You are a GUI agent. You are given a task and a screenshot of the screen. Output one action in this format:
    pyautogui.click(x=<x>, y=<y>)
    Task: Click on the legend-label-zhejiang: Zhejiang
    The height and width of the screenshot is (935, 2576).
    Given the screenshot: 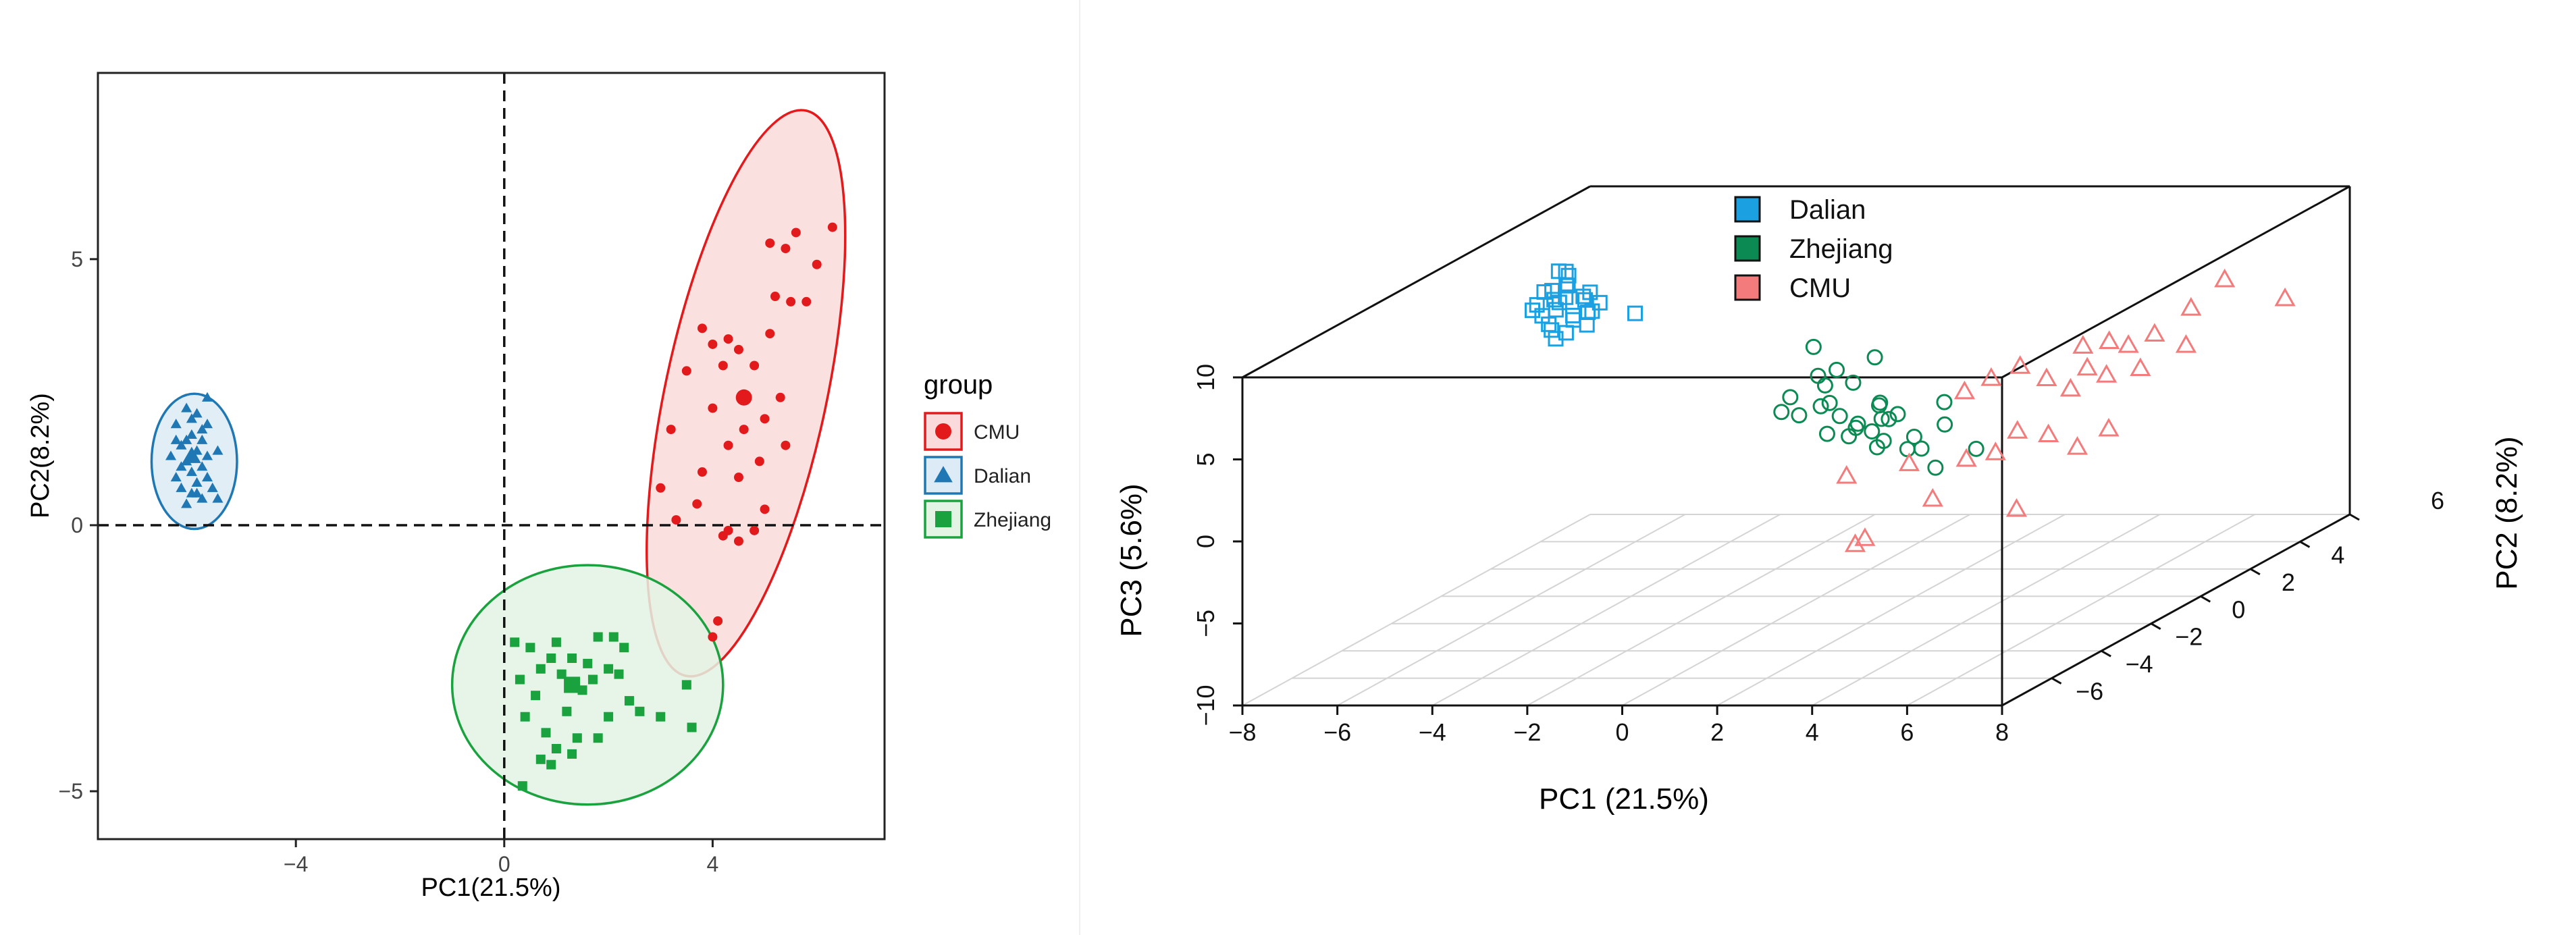 What is the action you would take?
    pyautogui.click(x=1012, y=520)
    